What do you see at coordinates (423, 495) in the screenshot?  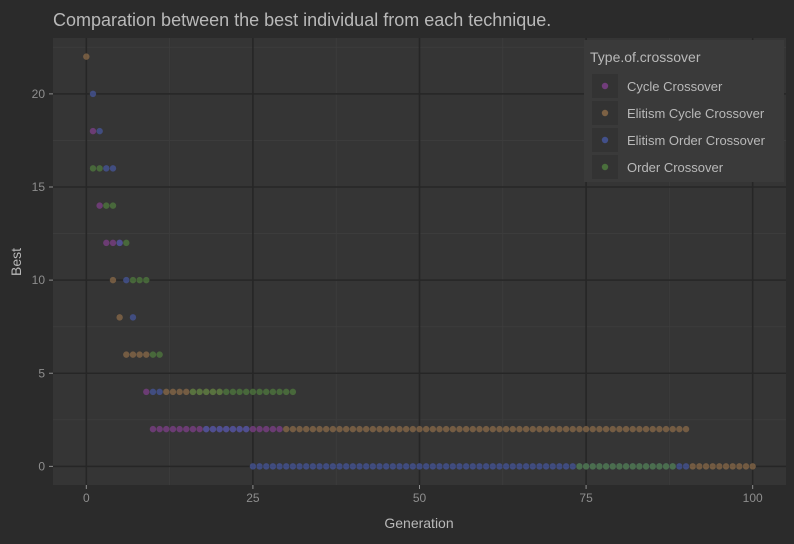 I see `x-axis-ticks: 0 25 50 75 100` at bounding box center [423, 495].